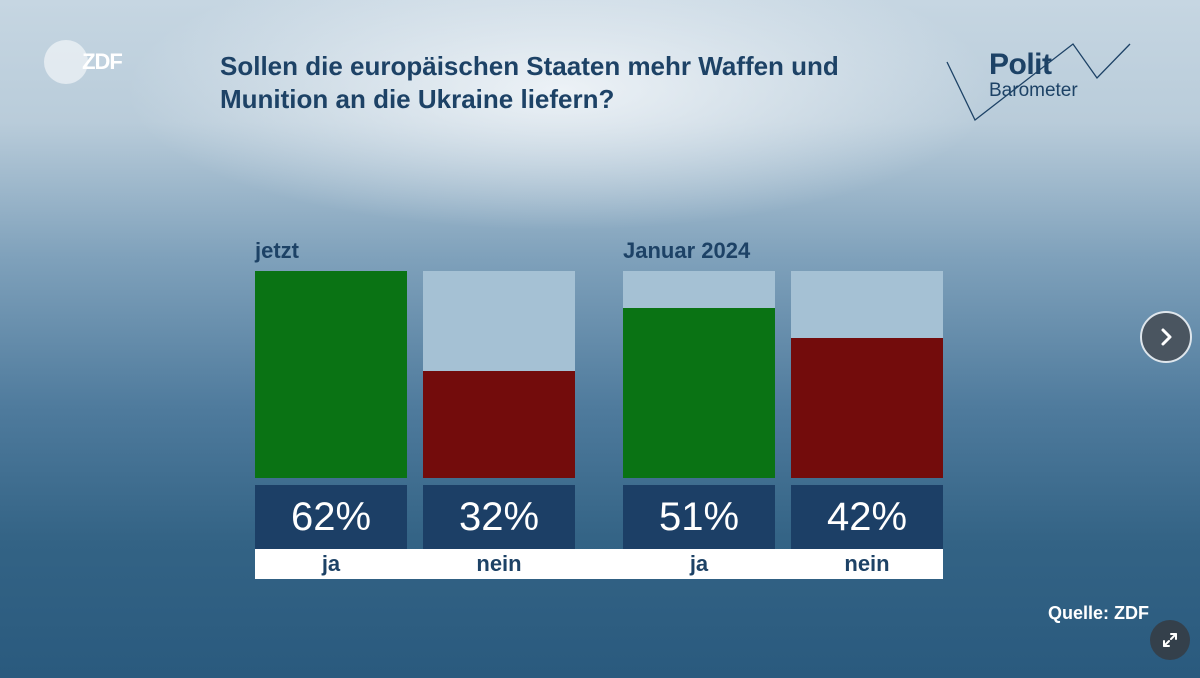  I want to click on next-slide-button, so click(1166, 337).